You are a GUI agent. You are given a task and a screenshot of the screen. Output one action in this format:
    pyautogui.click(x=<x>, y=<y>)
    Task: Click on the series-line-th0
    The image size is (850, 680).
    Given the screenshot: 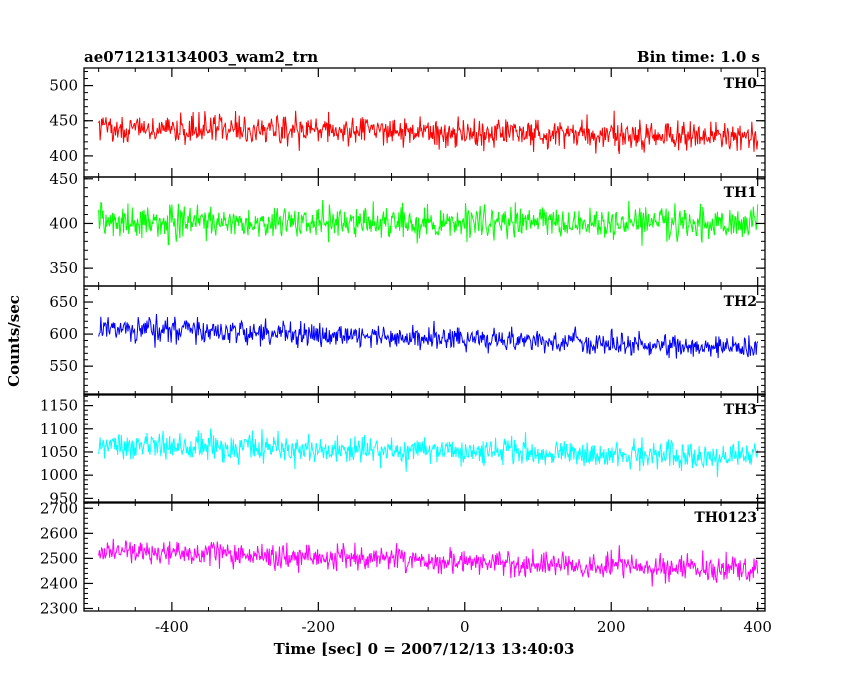 What is the action you would take?
    pyautogui.click(x=428, y=132)
    